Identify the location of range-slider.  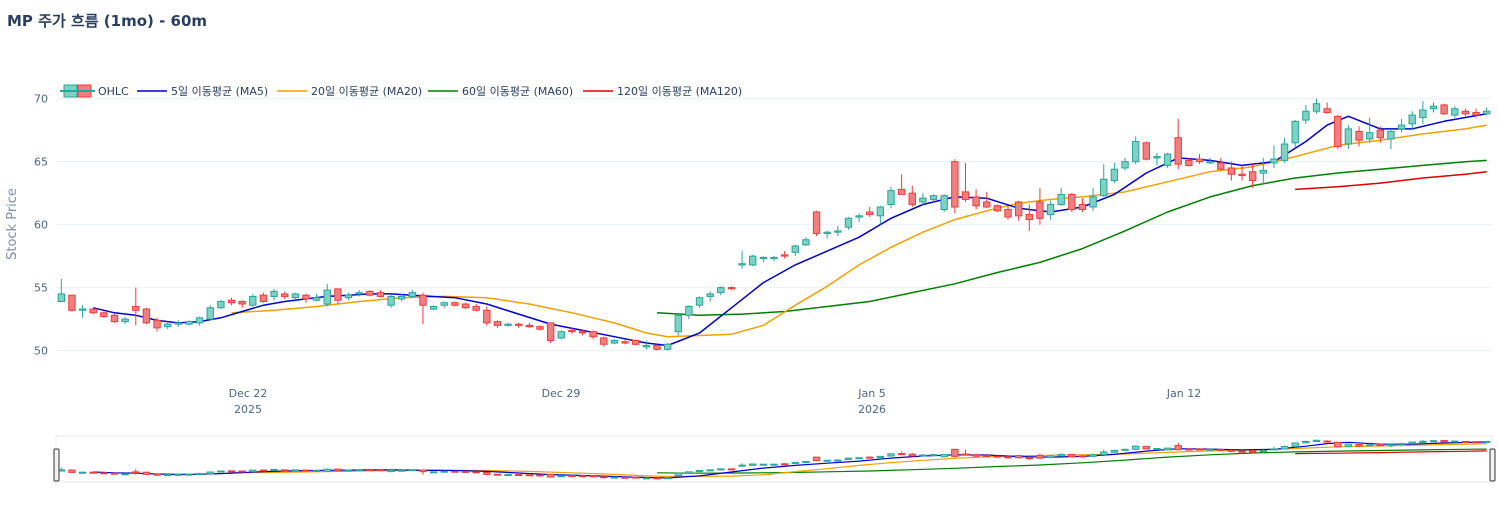
(774, 459).